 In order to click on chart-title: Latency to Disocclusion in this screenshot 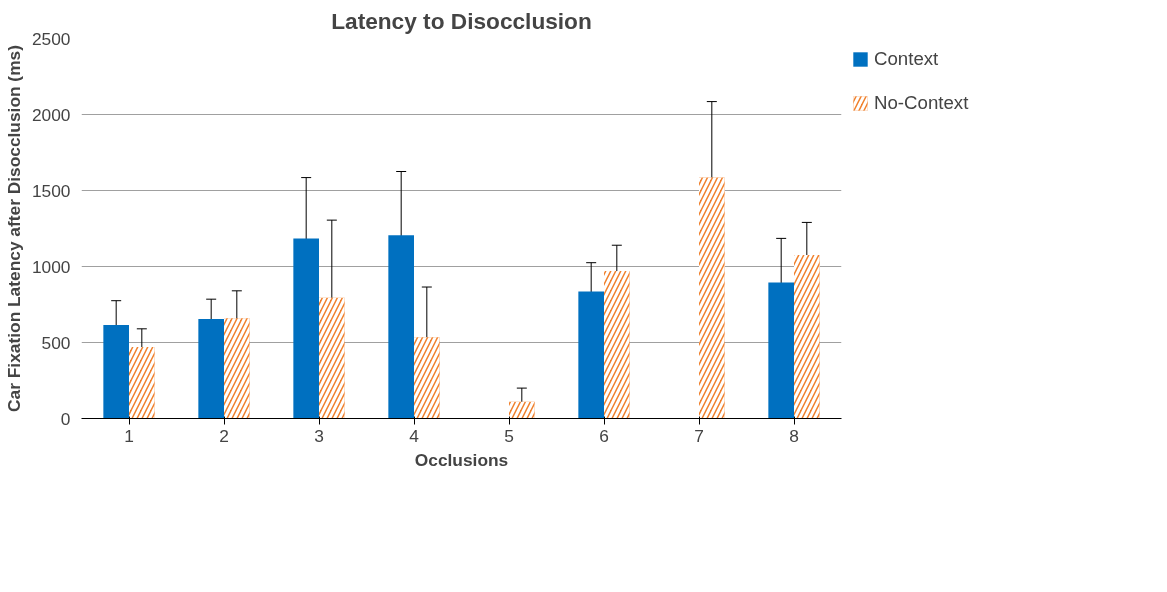, I will do `click(461, 20)`.